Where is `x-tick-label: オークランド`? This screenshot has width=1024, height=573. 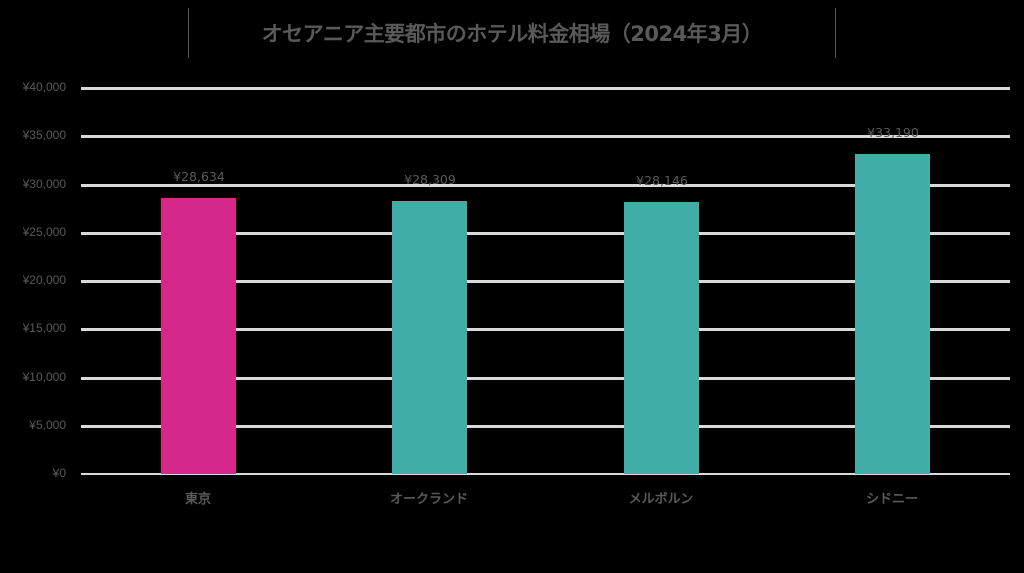 x-tick-label: オークランド is located at coordinates (428, 499).